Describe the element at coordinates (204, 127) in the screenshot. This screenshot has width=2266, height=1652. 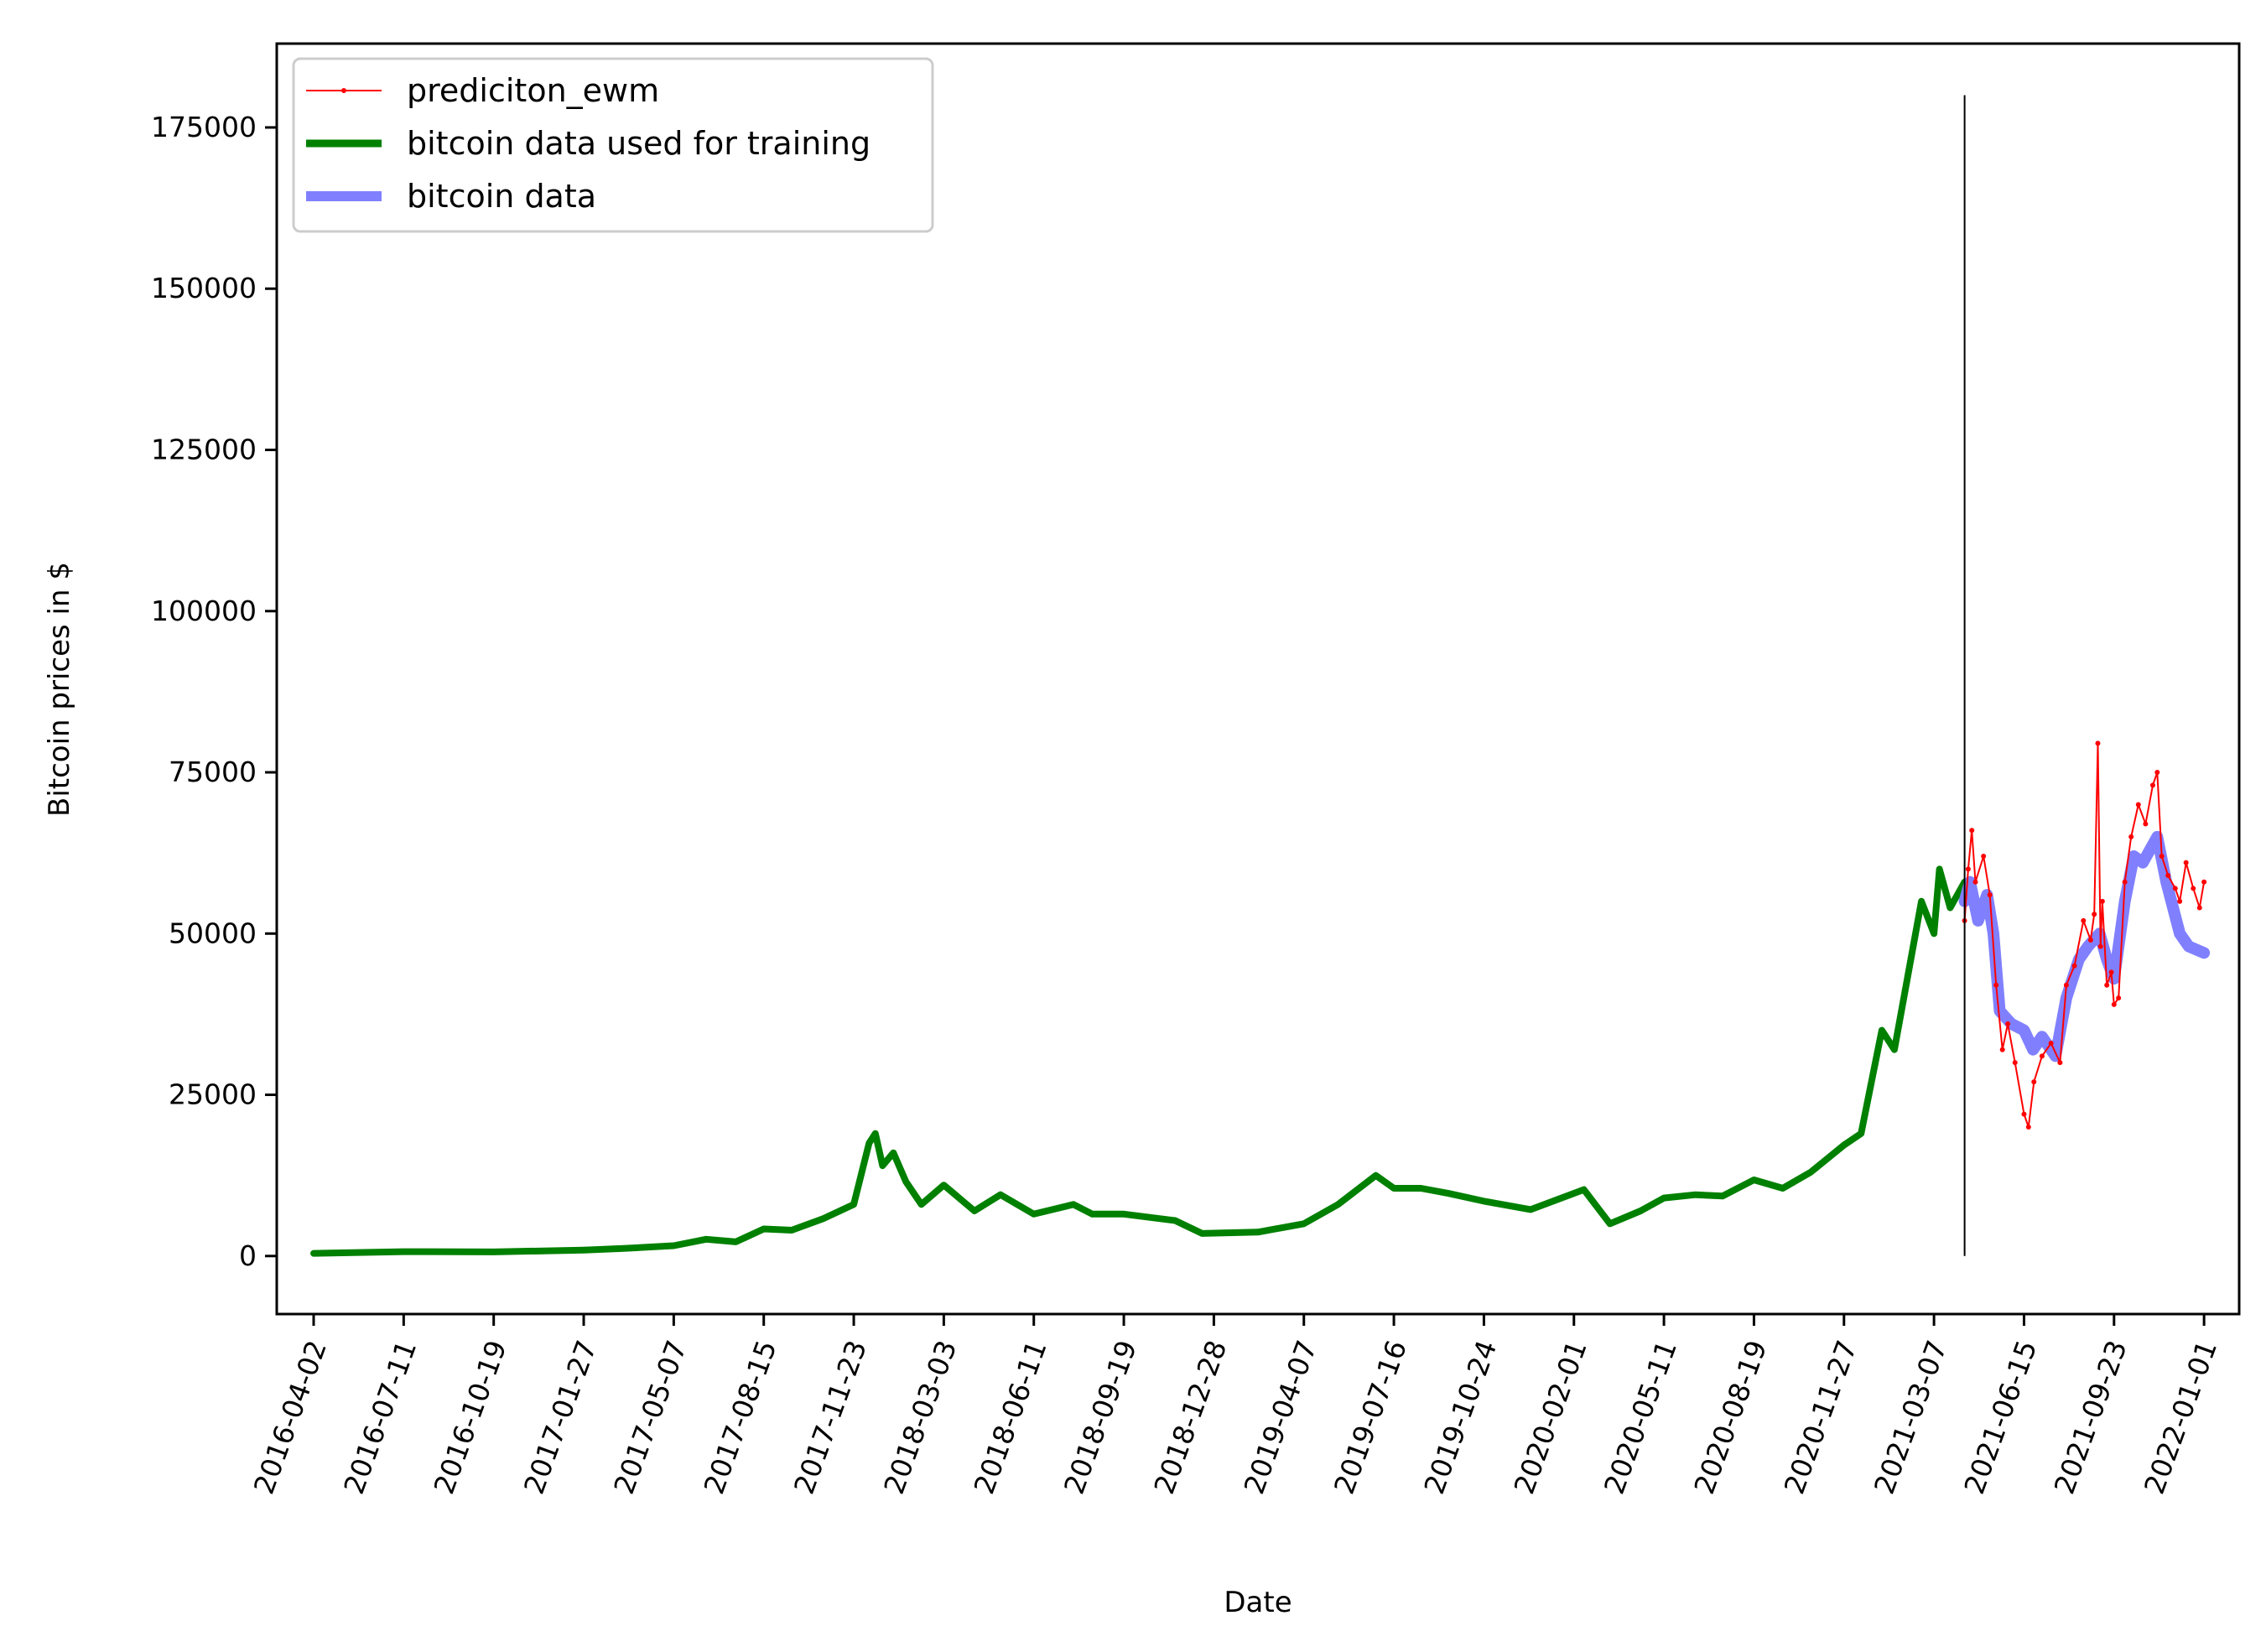
I see `y-tick-label: 175000` at that location.